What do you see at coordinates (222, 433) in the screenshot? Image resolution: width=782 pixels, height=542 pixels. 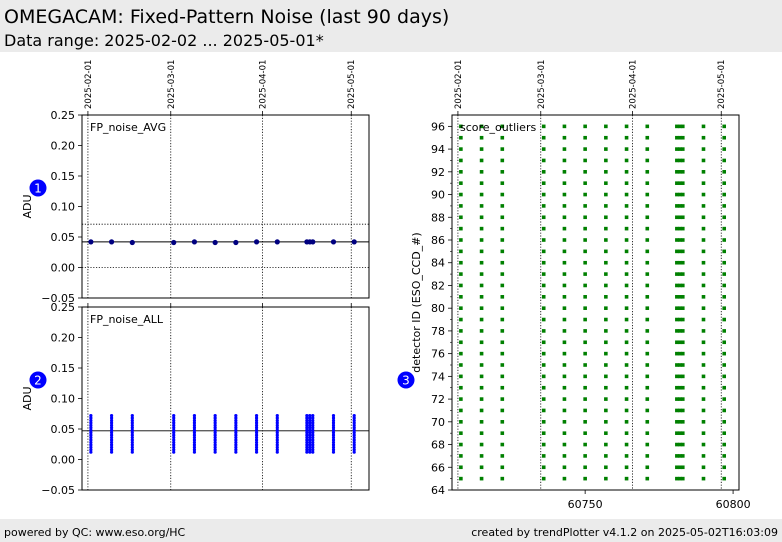 I see `data-points` at bounding box center [222, 433].